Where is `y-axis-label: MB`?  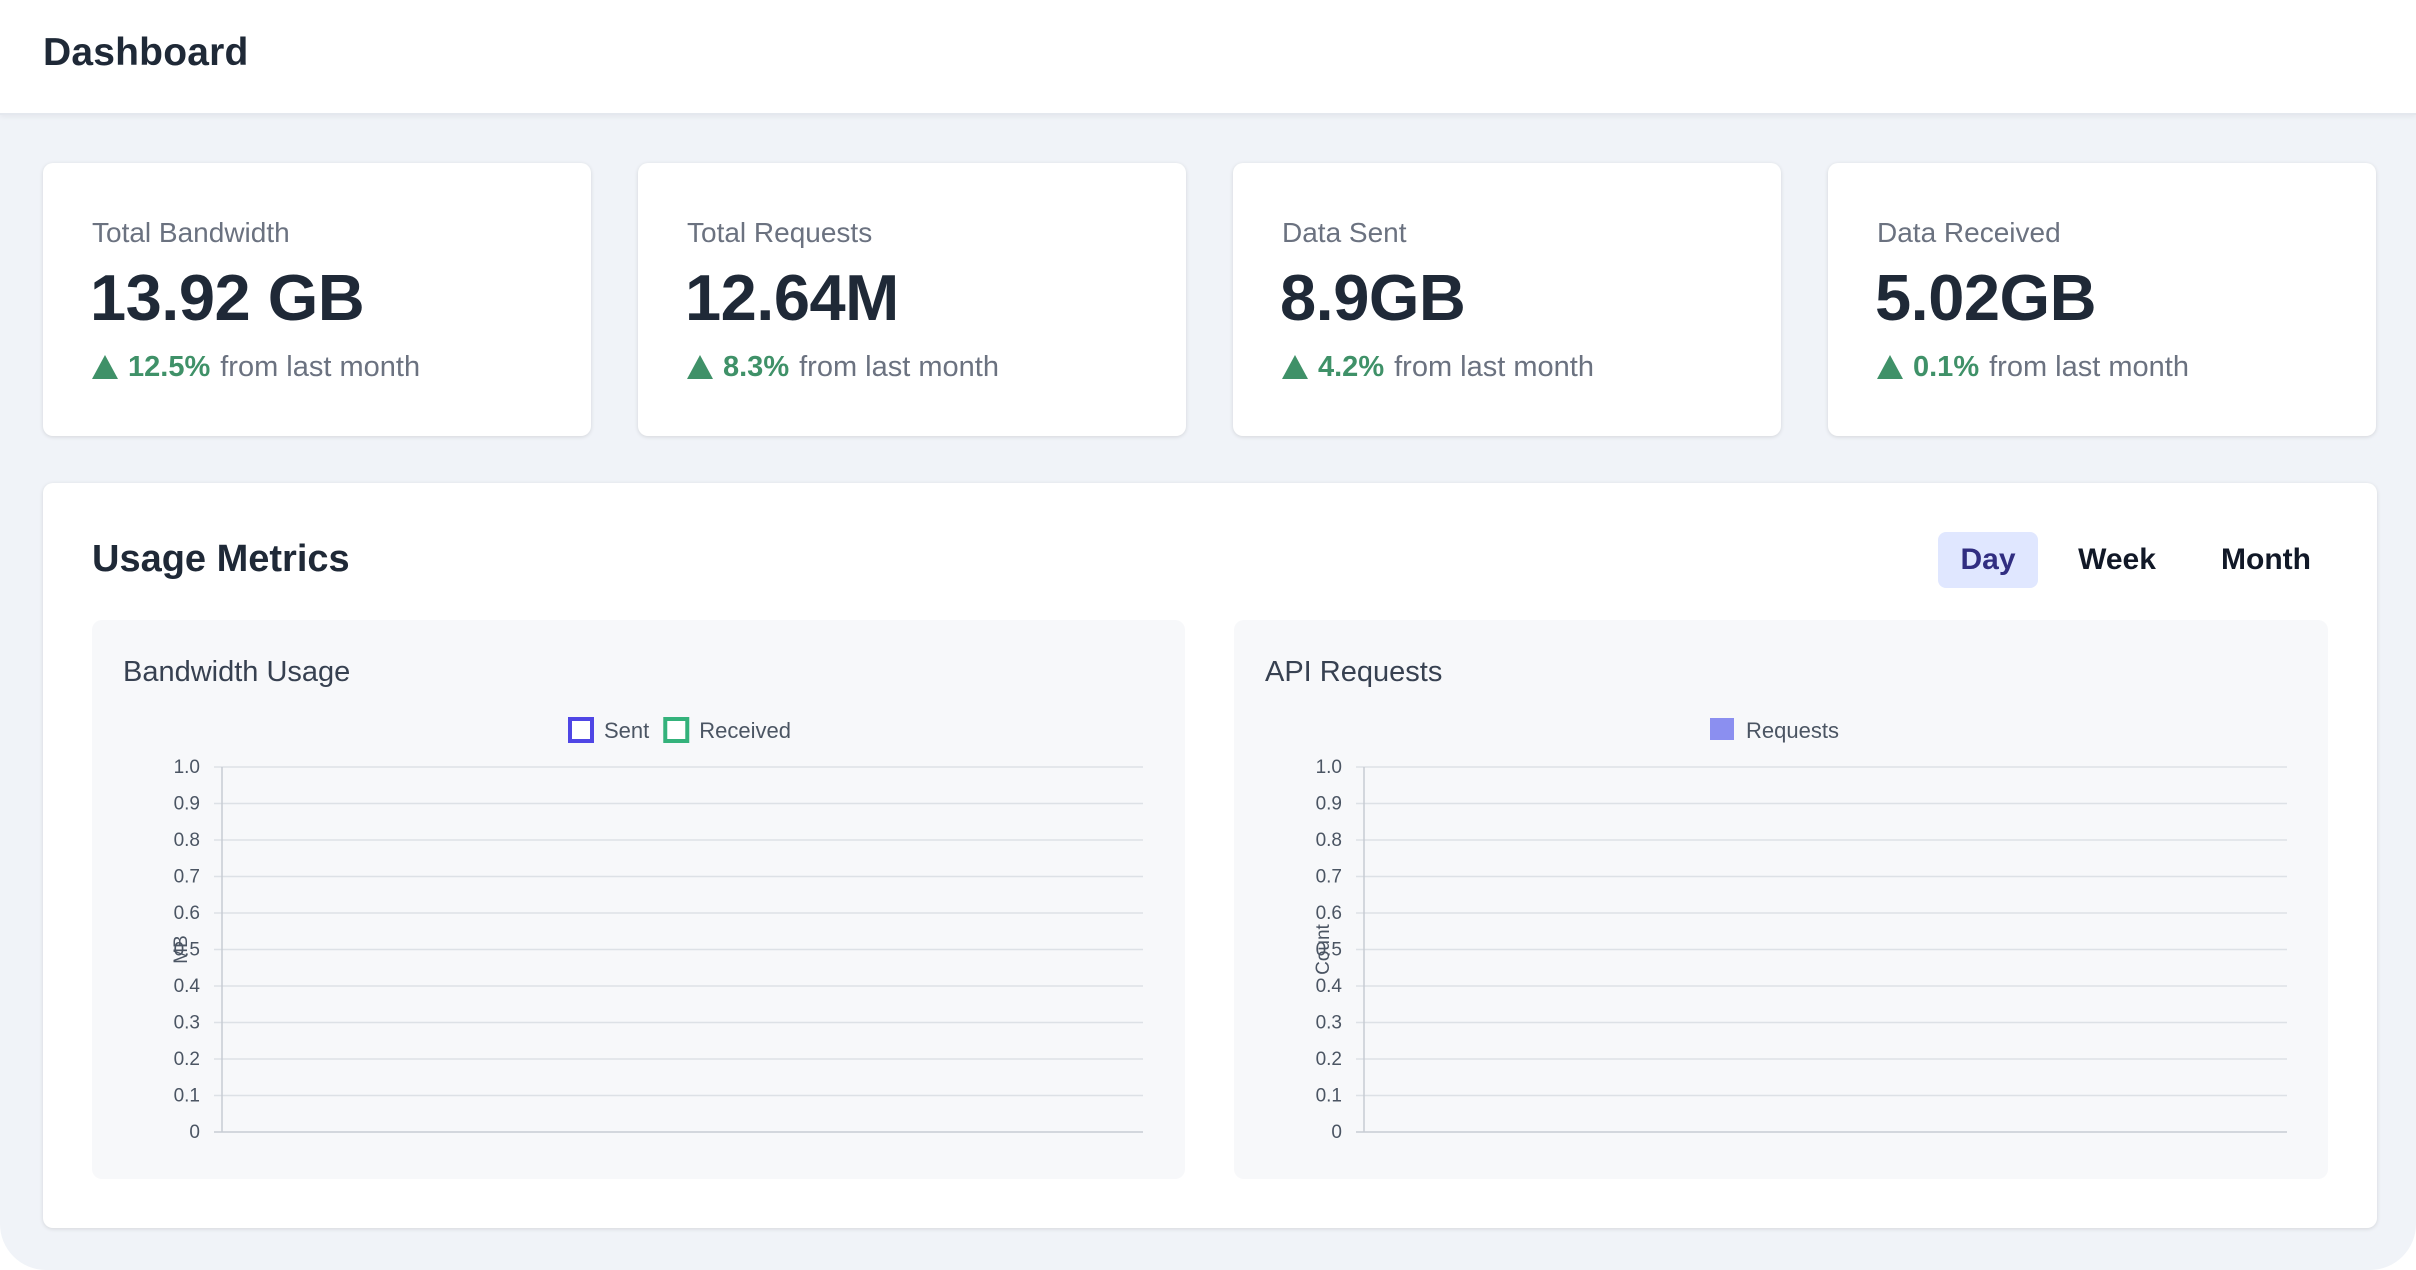
y-axis-label: MB is located at coordinates (181, 949).